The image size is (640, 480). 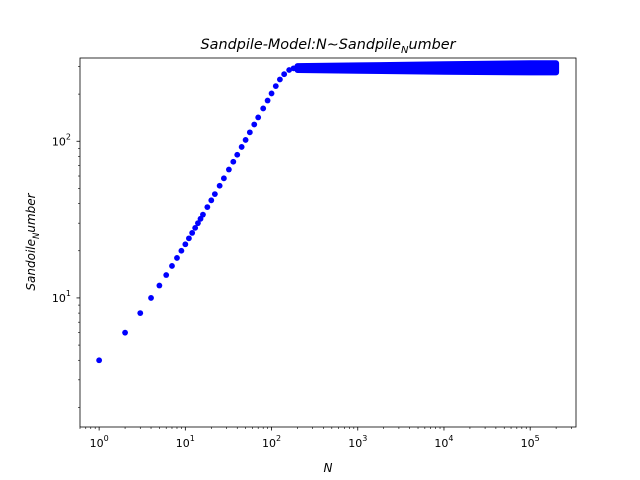 What do you see at coordinates (185, 442) in the screenshot?
I see `x-tick-label: 10¹` at bounding box center [185, 442].